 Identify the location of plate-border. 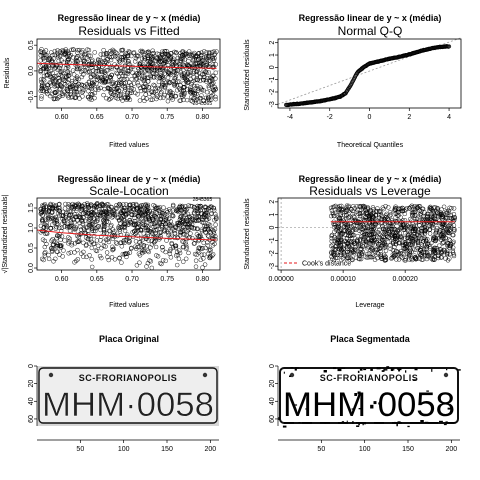
(128, 395).